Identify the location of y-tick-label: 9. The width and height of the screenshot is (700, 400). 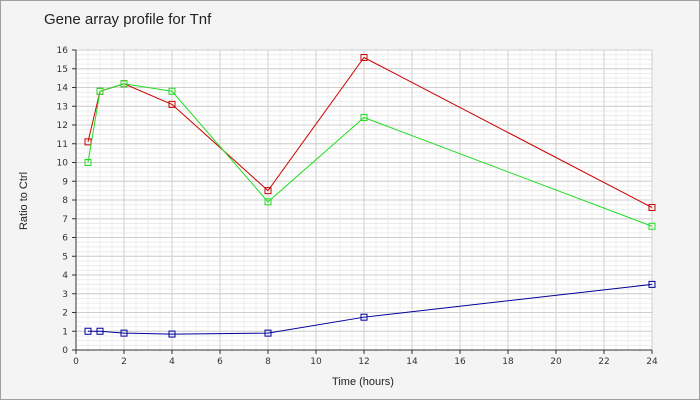
(65, 182).